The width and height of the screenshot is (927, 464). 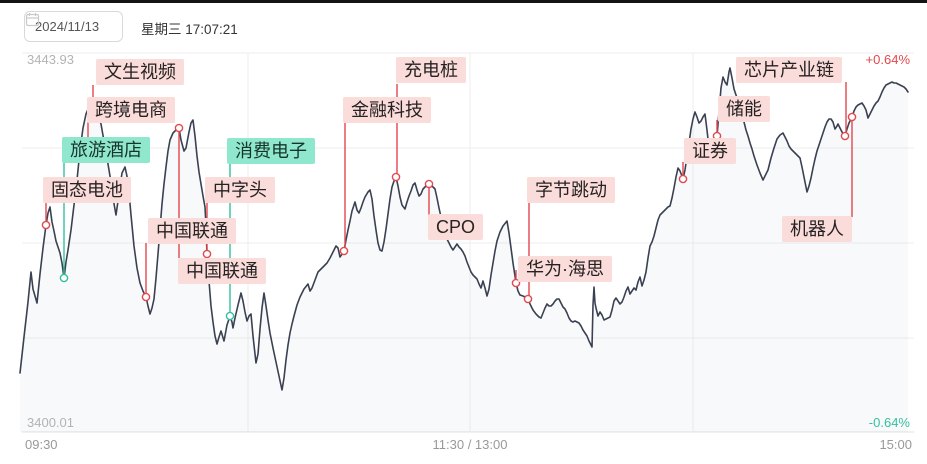 What do you see at coordinates (456, 227) in the screenshot?
I see `annotation-label: CPO` at bounding box center [456, 227].